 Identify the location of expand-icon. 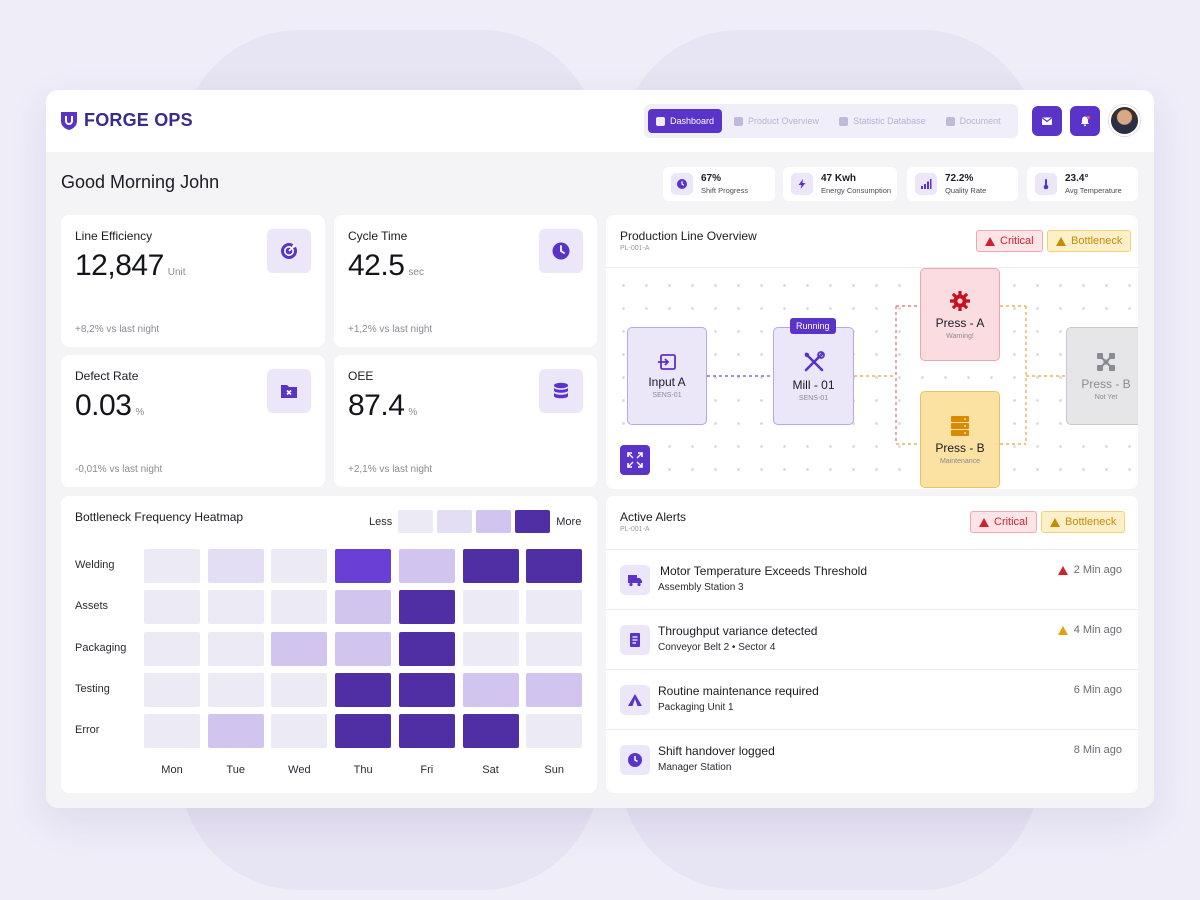
(635, 460).